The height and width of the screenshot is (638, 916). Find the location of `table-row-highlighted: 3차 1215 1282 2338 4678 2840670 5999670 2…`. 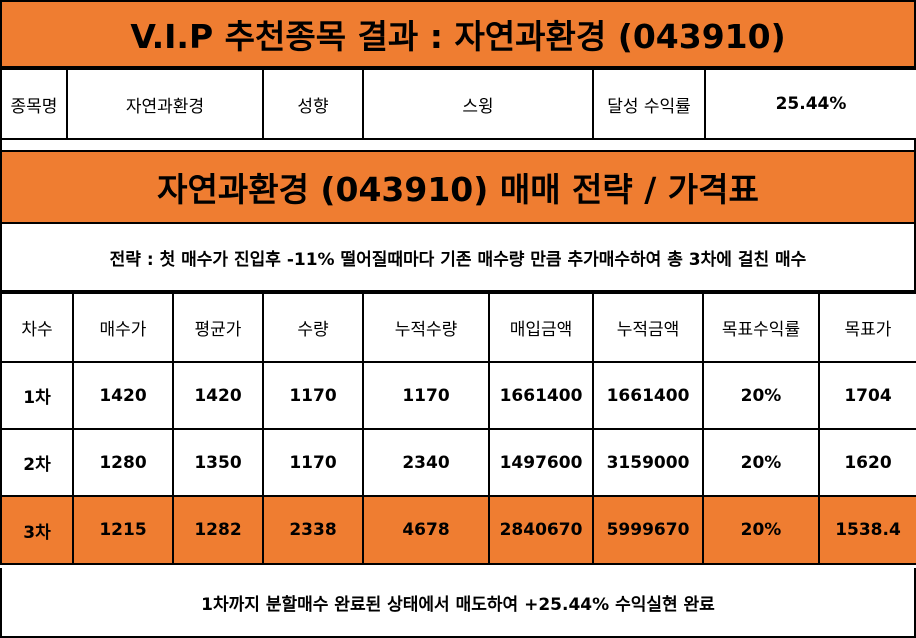

table-row-highlighted: 3차 1215 1282 2338 4678 2840670 5999670 2… is located at coordinates (458, 530).